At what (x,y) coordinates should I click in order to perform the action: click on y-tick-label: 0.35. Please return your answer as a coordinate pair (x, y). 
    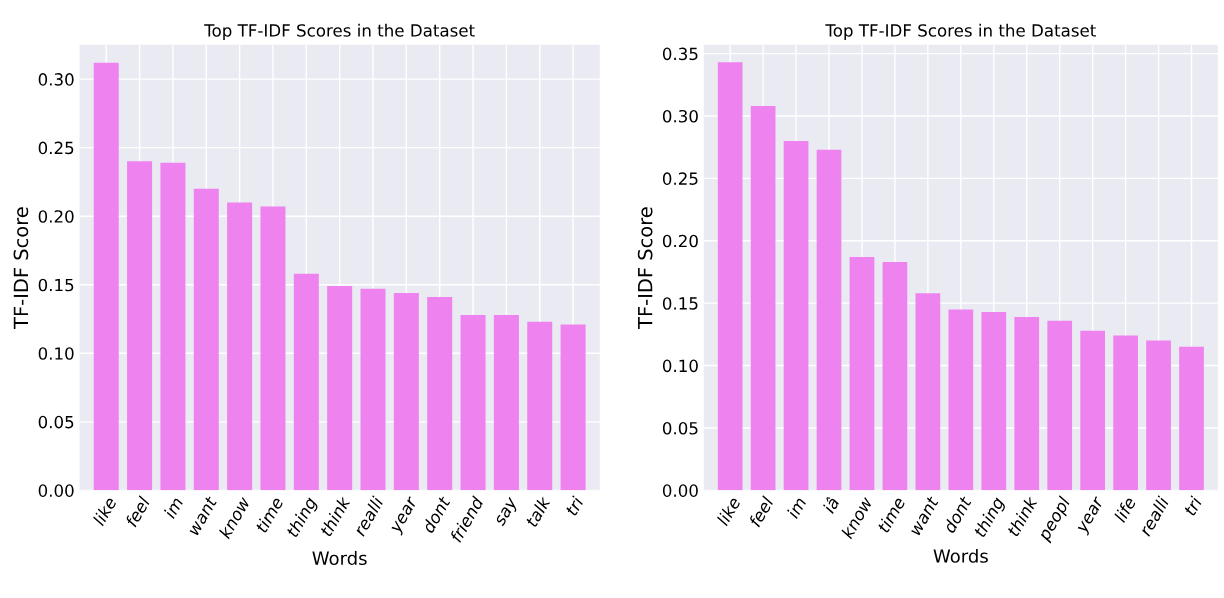
    Looking at the image, I should click on (680, 54).